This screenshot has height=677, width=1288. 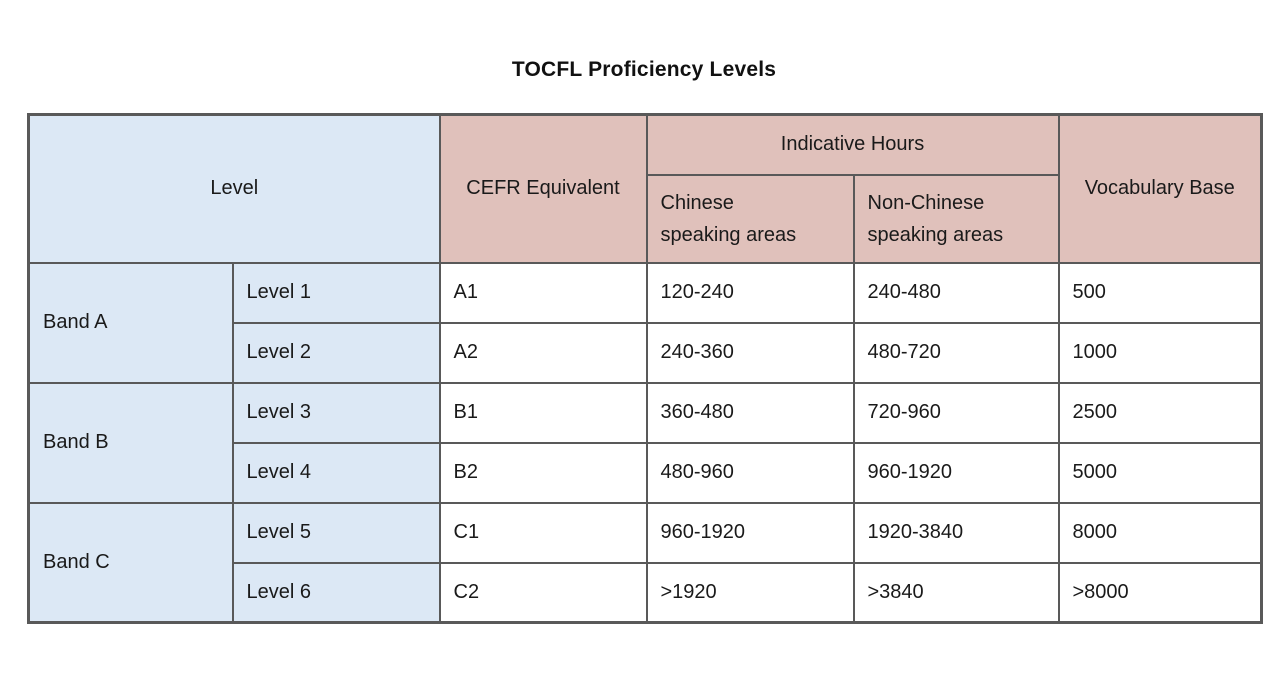 What do you see at coordinates (644, 69) in the screenshot?
I see `page-title: TOCFL Proficiency Levels` at bounding box center [644, 69].